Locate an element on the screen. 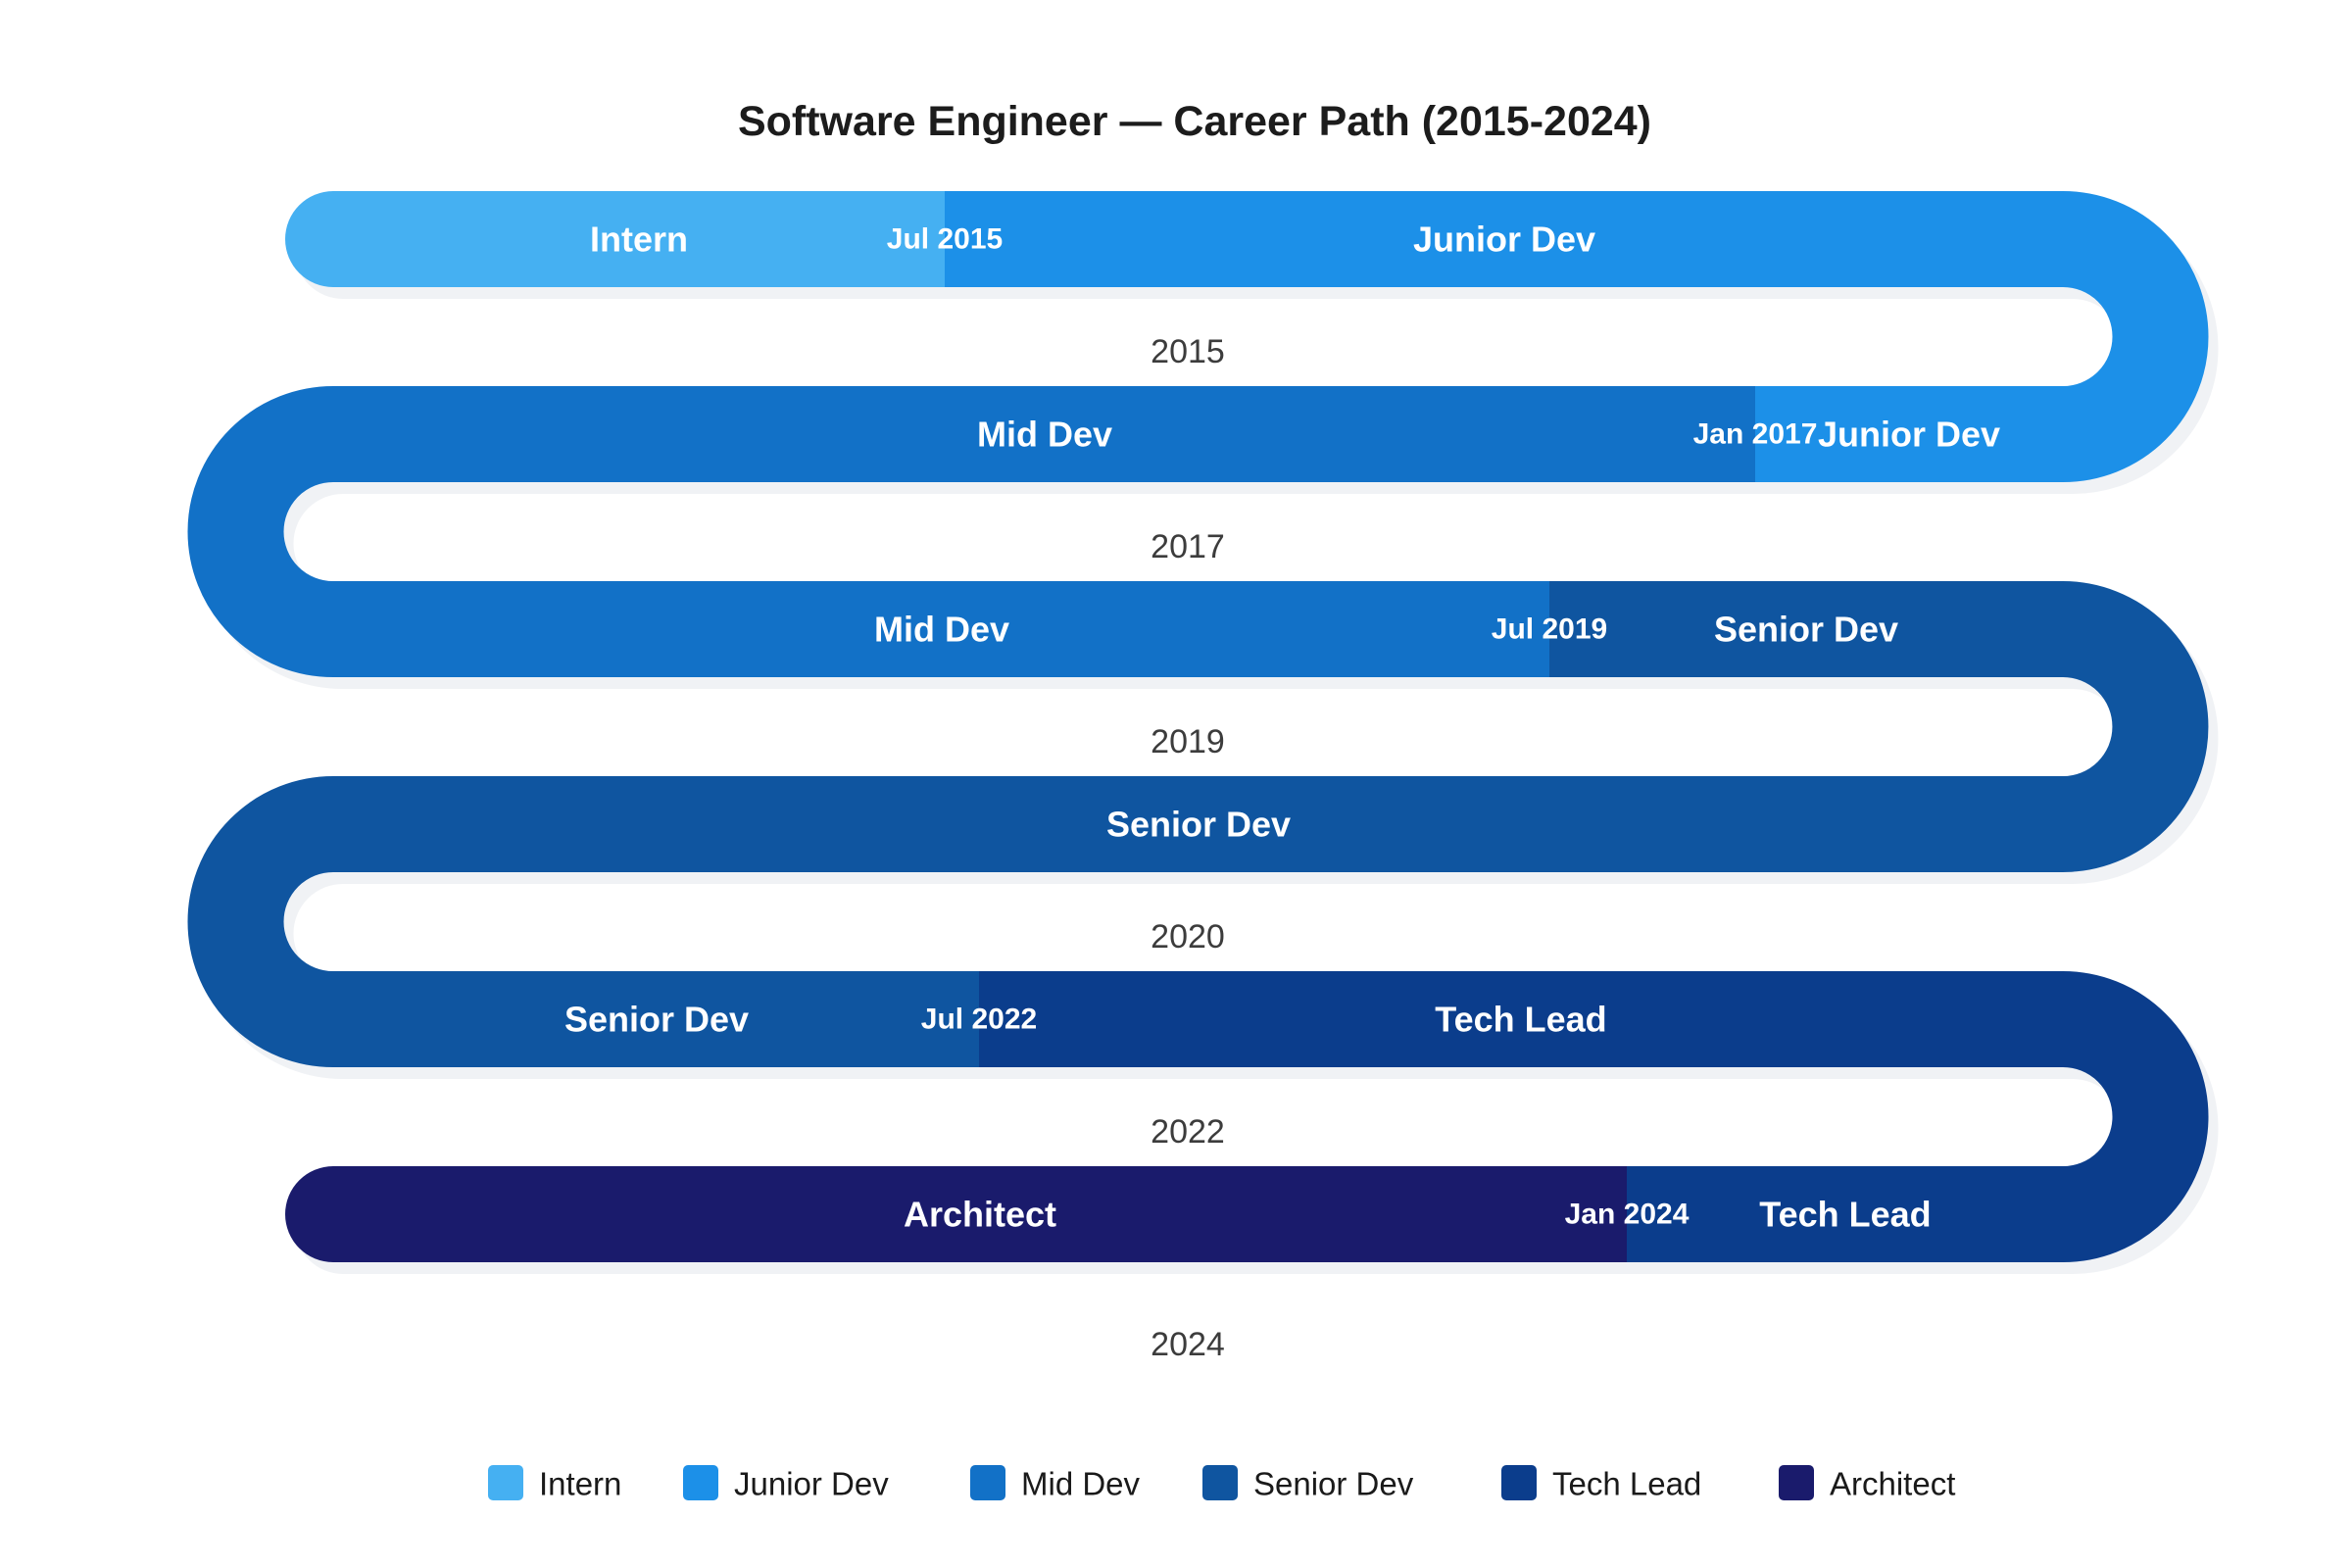  legend-label-junior-dev: Junior Dev is located at coordinates (811, 1484).